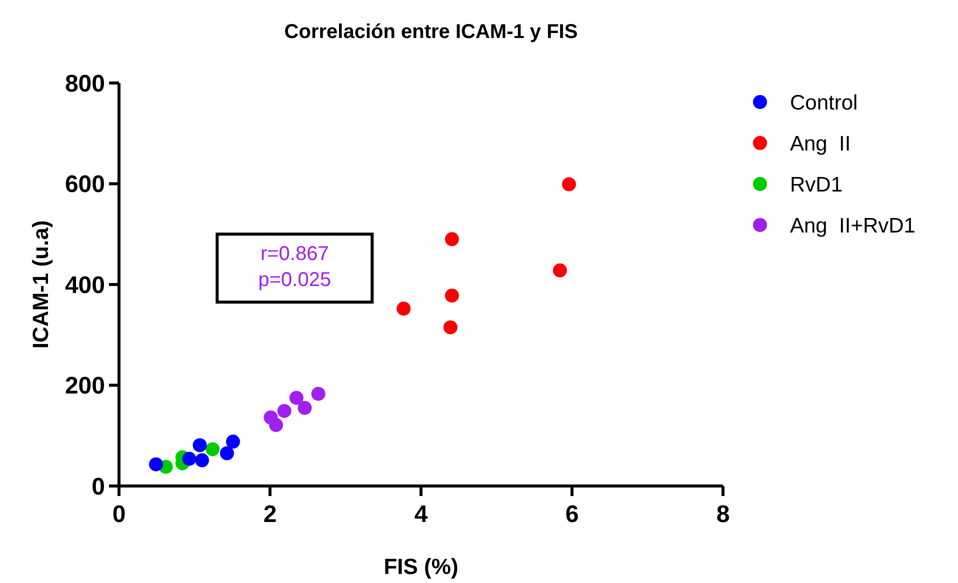  Describe the element at coordinates (40, 284) in the screenshot. I see `y-axis-title: ICAM-1 (u.a)` at that location.